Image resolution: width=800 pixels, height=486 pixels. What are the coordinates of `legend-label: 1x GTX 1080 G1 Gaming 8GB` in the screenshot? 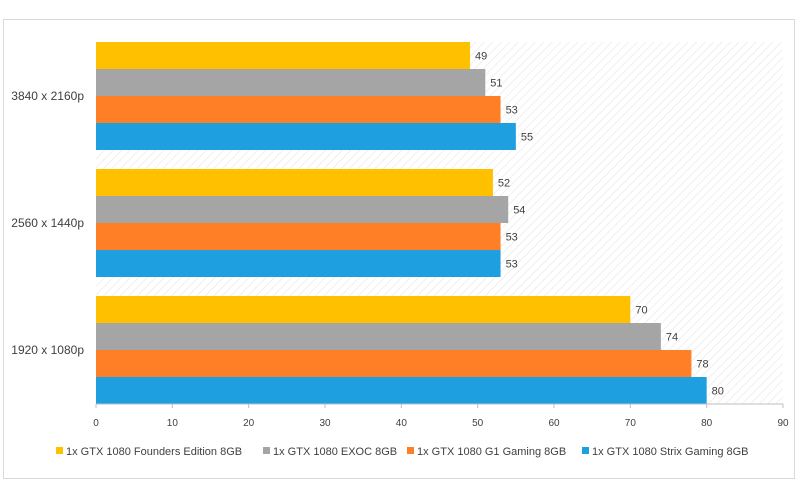 It's located at (491, 452).